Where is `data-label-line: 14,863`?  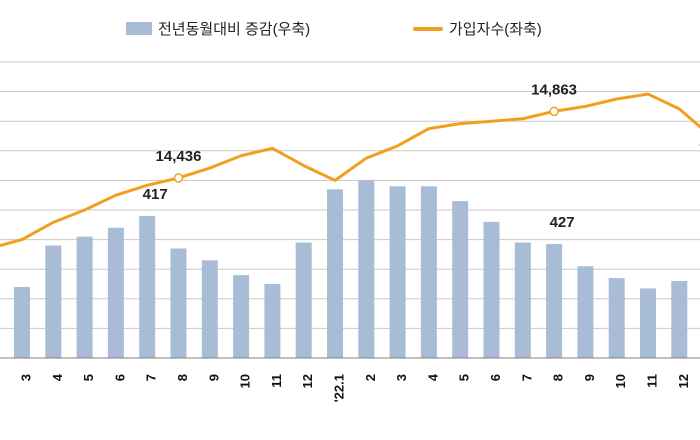 data-label-line: 14,863 is located at coordinates (554, 89).